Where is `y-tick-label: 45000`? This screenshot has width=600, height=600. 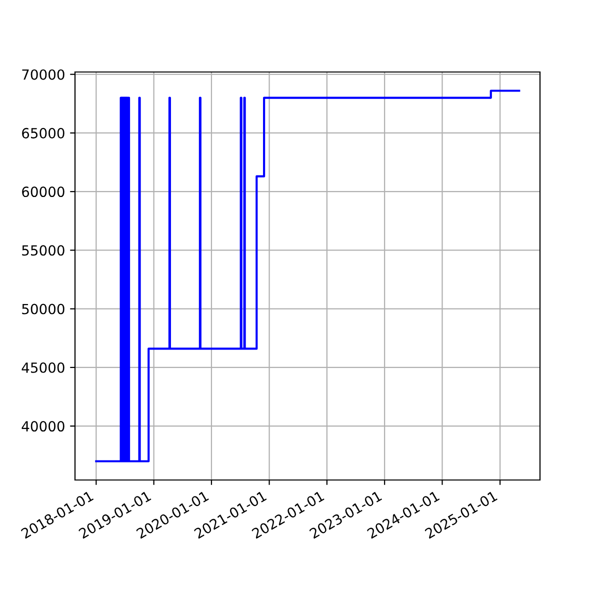 y-tick-label: 45000 is located at coordinates (43, 367).